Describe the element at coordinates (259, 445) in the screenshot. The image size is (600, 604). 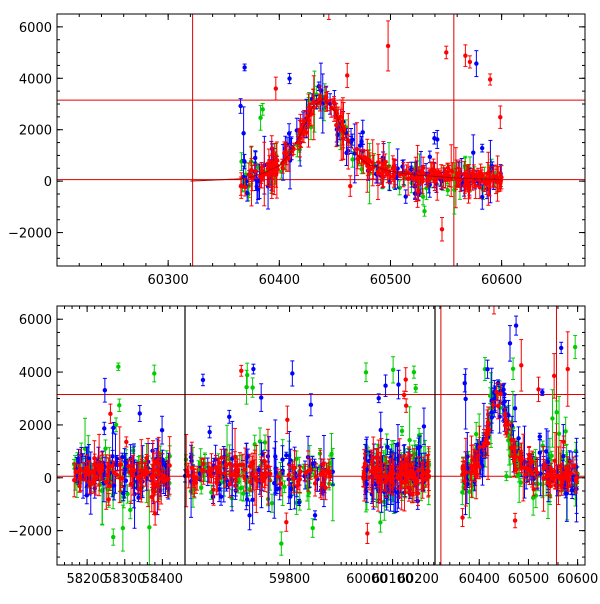
I see `data-series` at that location.